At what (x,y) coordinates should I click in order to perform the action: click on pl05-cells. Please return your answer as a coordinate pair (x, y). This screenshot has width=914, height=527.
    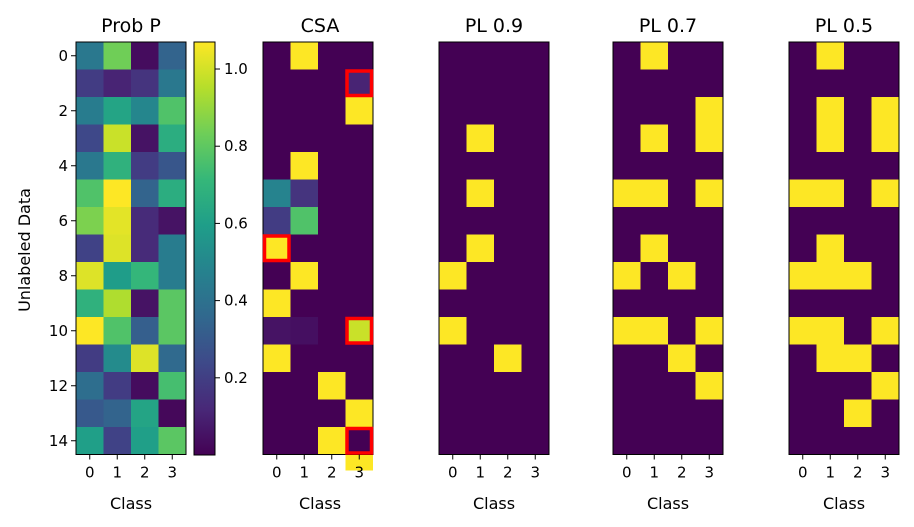
    Looking at the image, I should click on (844, 248).